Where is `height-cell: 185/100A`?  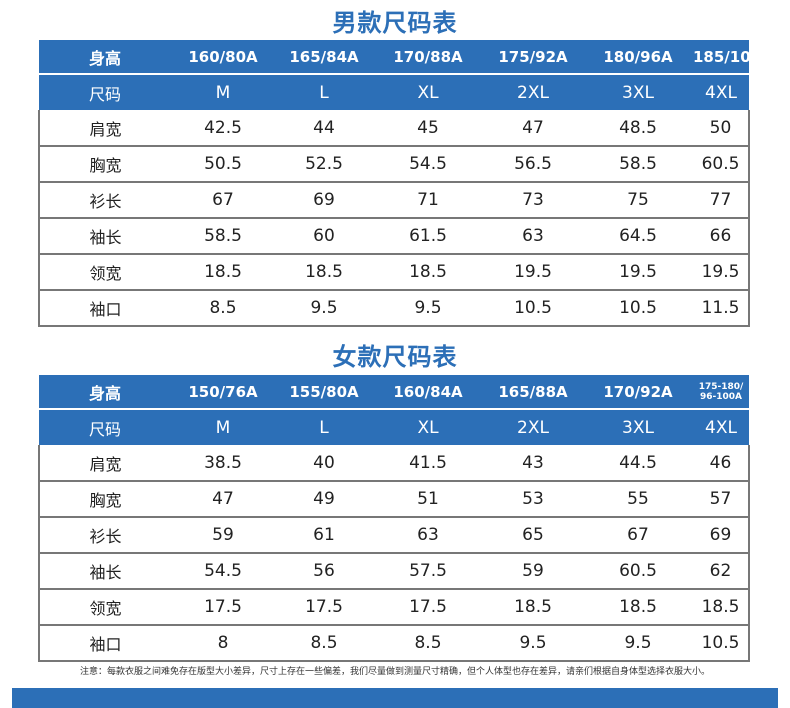
height-cell: 185/100A is located at coordinates (733, 57).